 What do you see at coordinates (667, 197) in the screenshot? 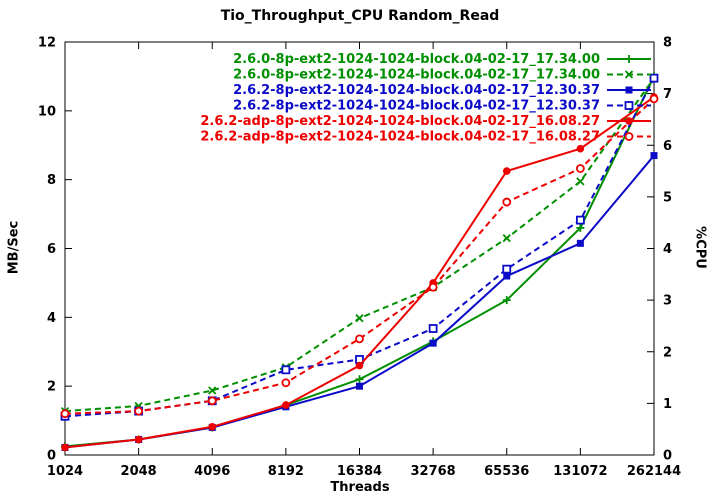
I see `y2-tick-label: 5` at bounding box center [667, 197].